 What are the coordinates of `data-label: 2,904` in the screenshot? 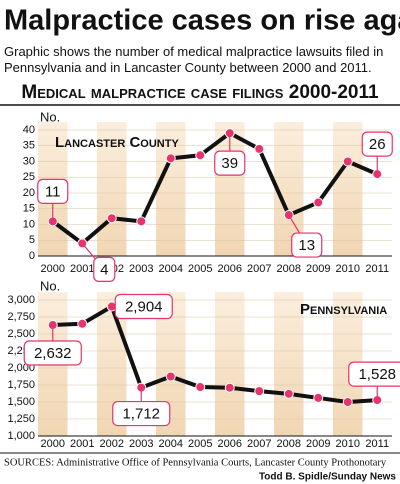 It's located at (144, 306).